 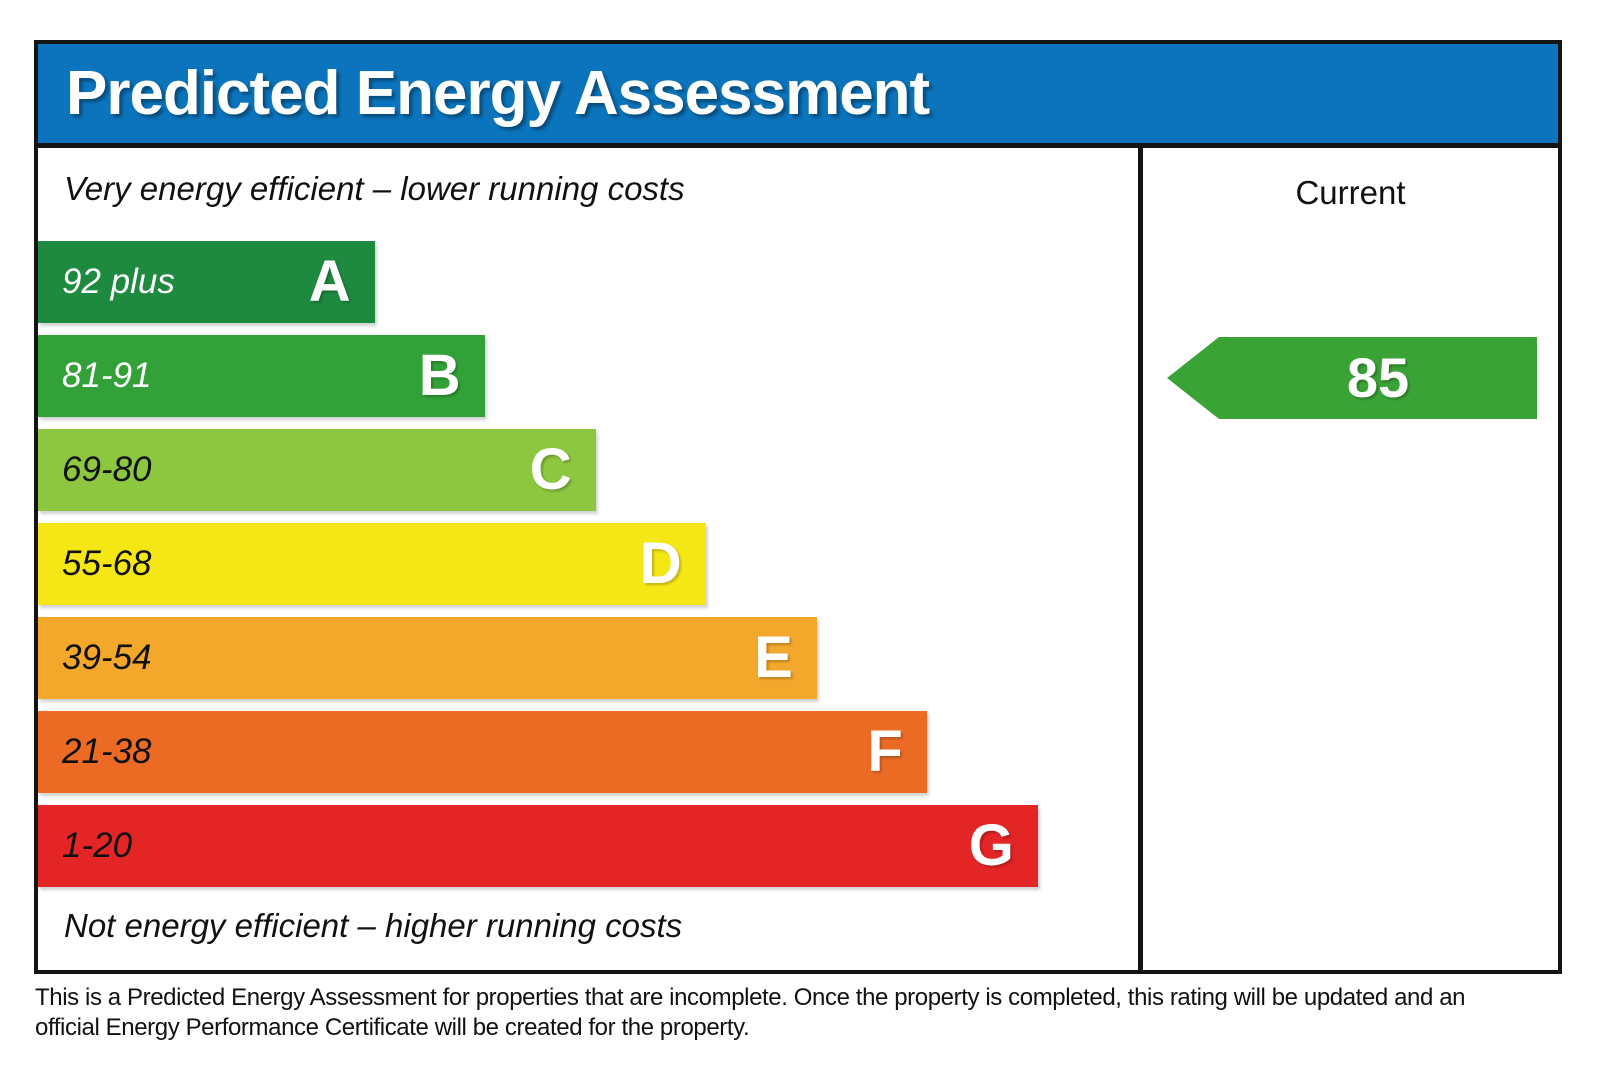 I want to click on band-grade-letter: G, so click(x=991, y=845).